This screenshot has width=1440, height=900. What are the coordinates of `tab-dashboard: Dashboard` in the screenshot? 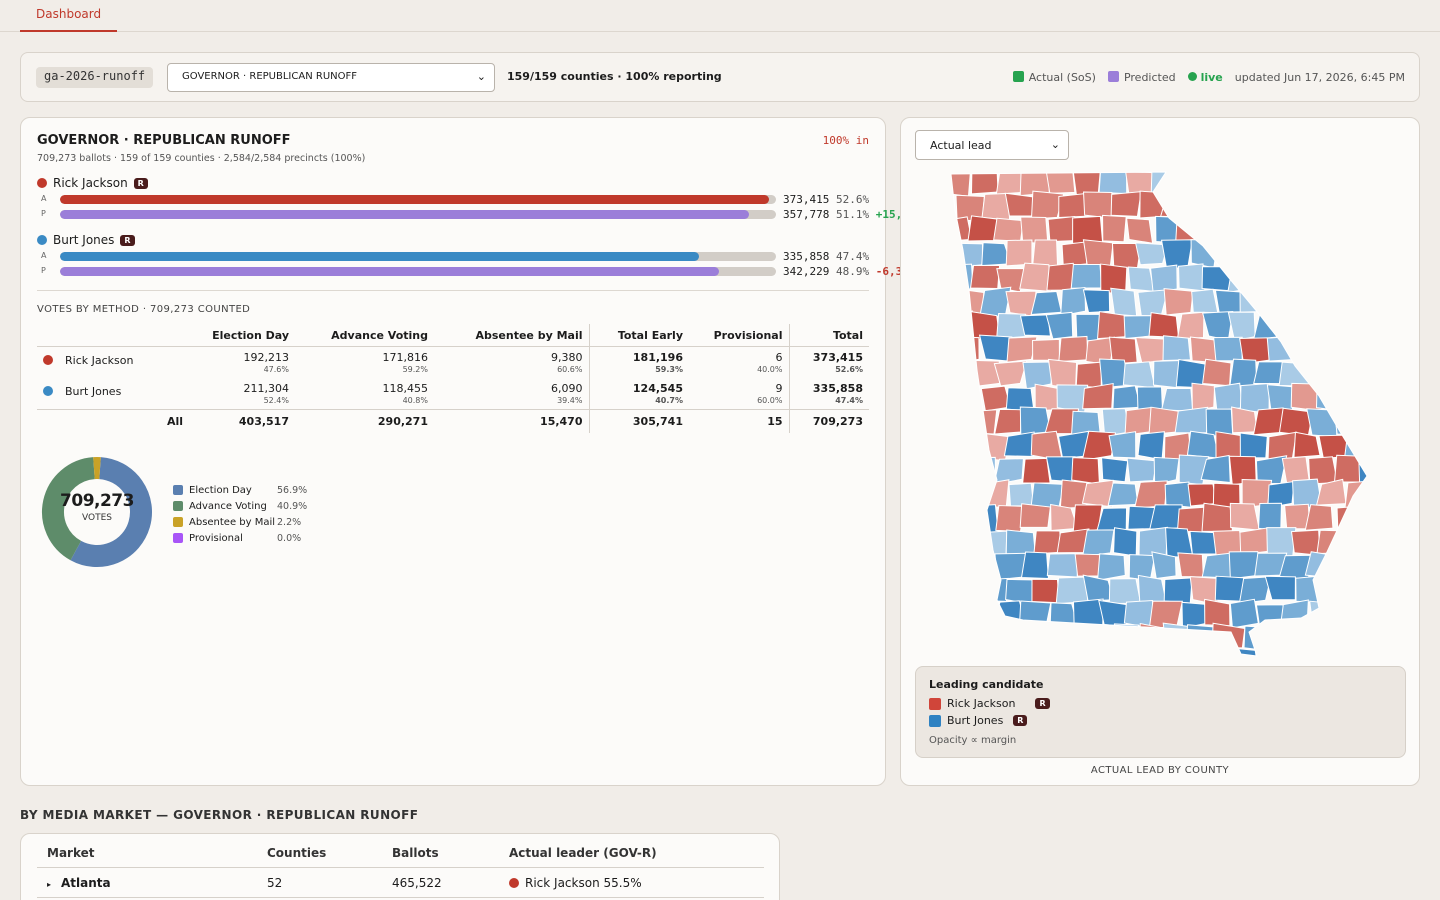 It's located at (69, 16).